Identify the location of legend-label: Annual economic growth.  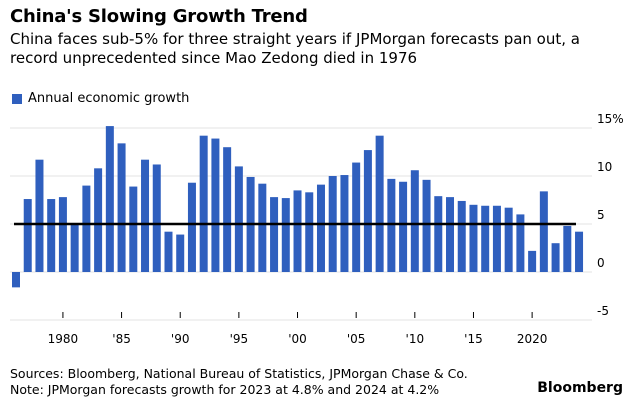
(109, 98).